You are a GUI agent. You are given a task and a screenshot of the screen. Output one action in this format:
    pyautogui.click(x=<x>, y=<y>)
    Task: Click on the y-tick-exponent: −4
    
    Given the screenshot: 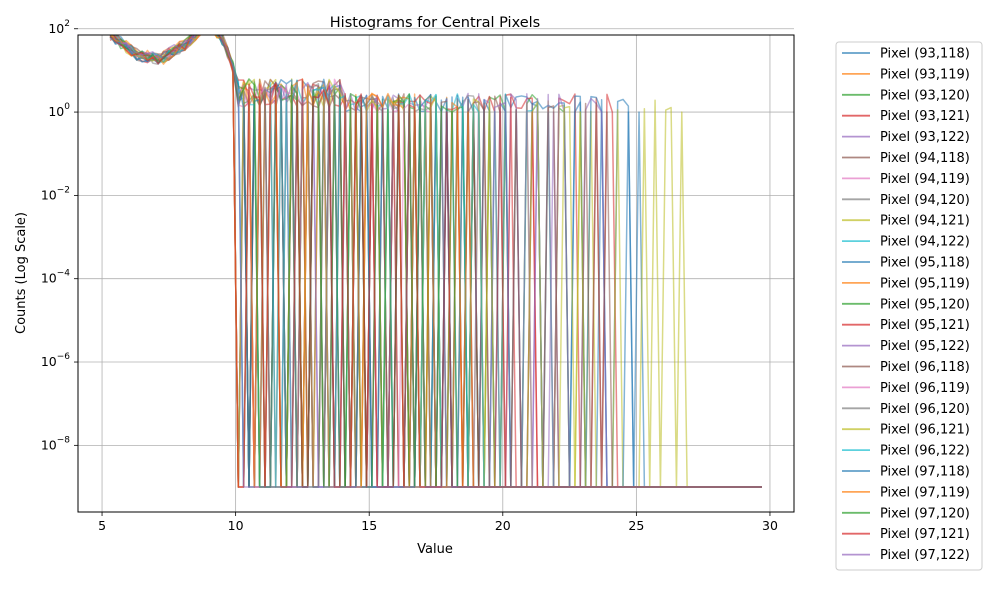 What is the action you would take?
    pyautogui.click(x=64, y=274)
    